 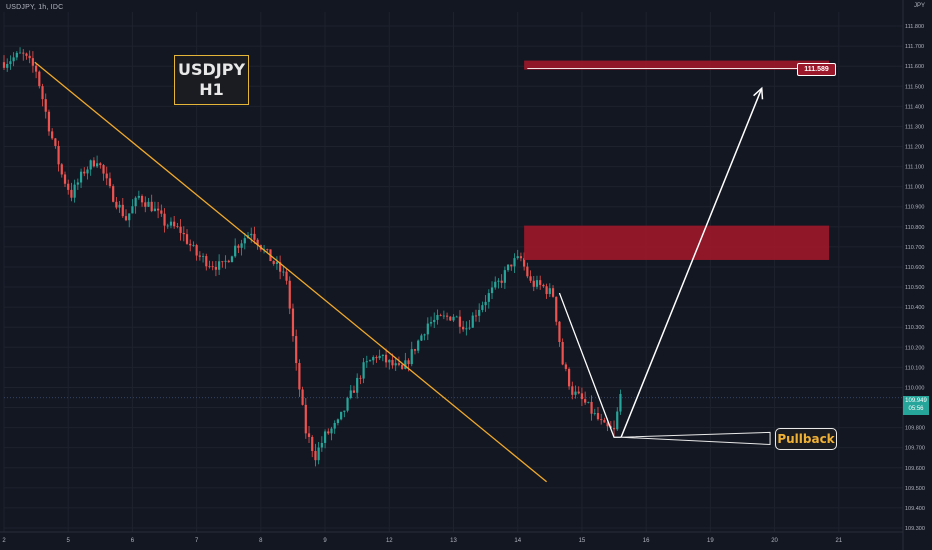 What do you see at coordinates (914, 87) in the screenshot?
I see `price-tick-label: 111.500` at bounding box center [914, 87].